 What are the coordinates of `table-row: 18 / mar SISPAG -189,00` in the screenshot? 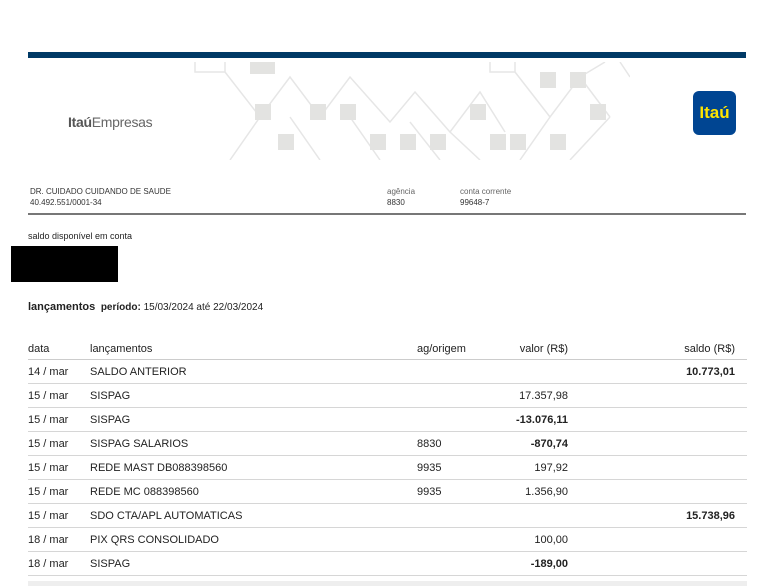 It's located at (387, 563).